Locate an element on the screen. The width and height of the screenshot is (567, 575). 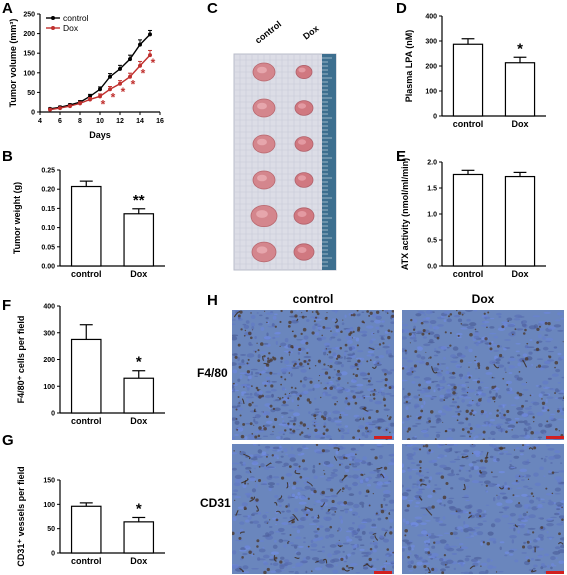
histology-image-cd31-control is located at coordinates (313, 509).